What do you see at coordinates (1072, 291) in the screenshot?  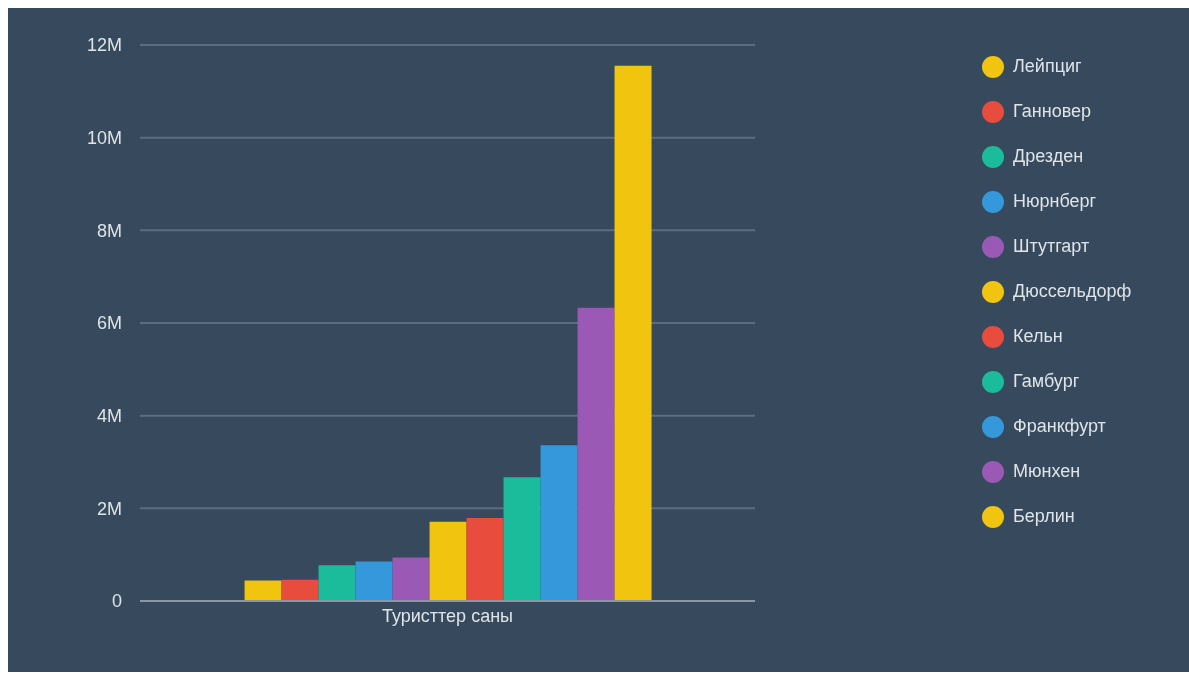 I see `legend-label: Дюссельдорф` at bounding box center [1072, 291].